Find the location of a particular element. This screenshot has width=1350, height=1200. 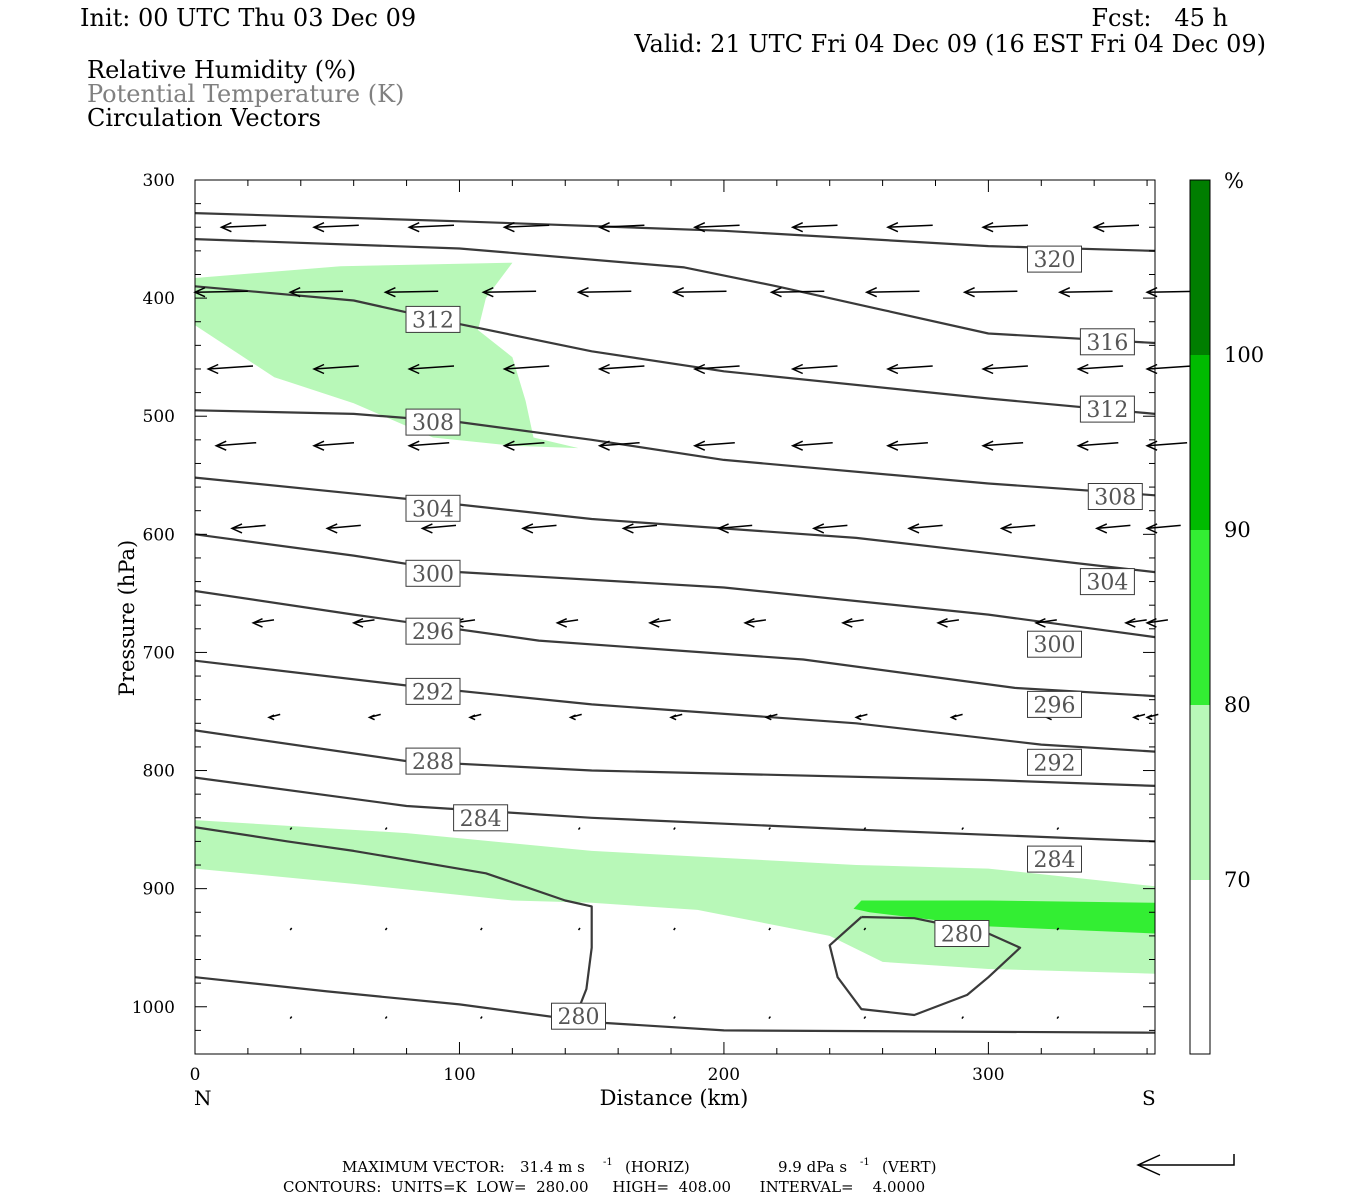

y-tick-label-700: 700 is located at coordinates (159, 653).